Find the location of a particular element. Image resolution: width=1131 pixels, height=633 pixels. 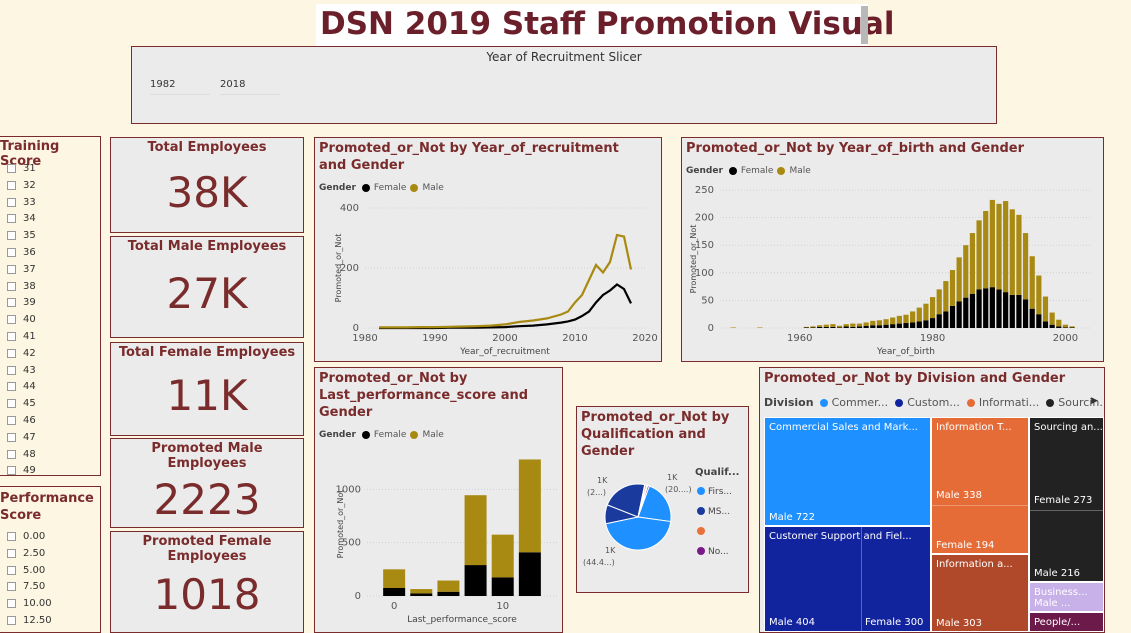

slicer-option-label: 5.00 is located at coordinates (34, 570).